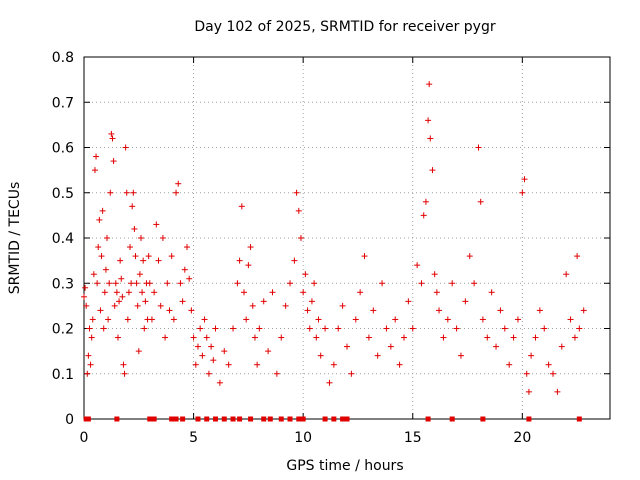 This screenshot has width=640, height=480. Describe the element at coordinates (63, 375) in the screenshot. I see `y-tick-label: 0.1` at that location.